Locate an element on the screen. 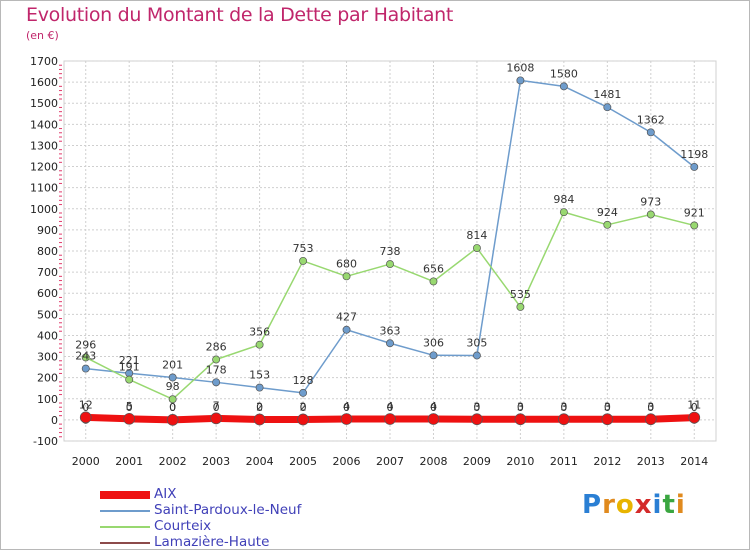  y-tick-label: 1000 is located at coordinates (44, 209).